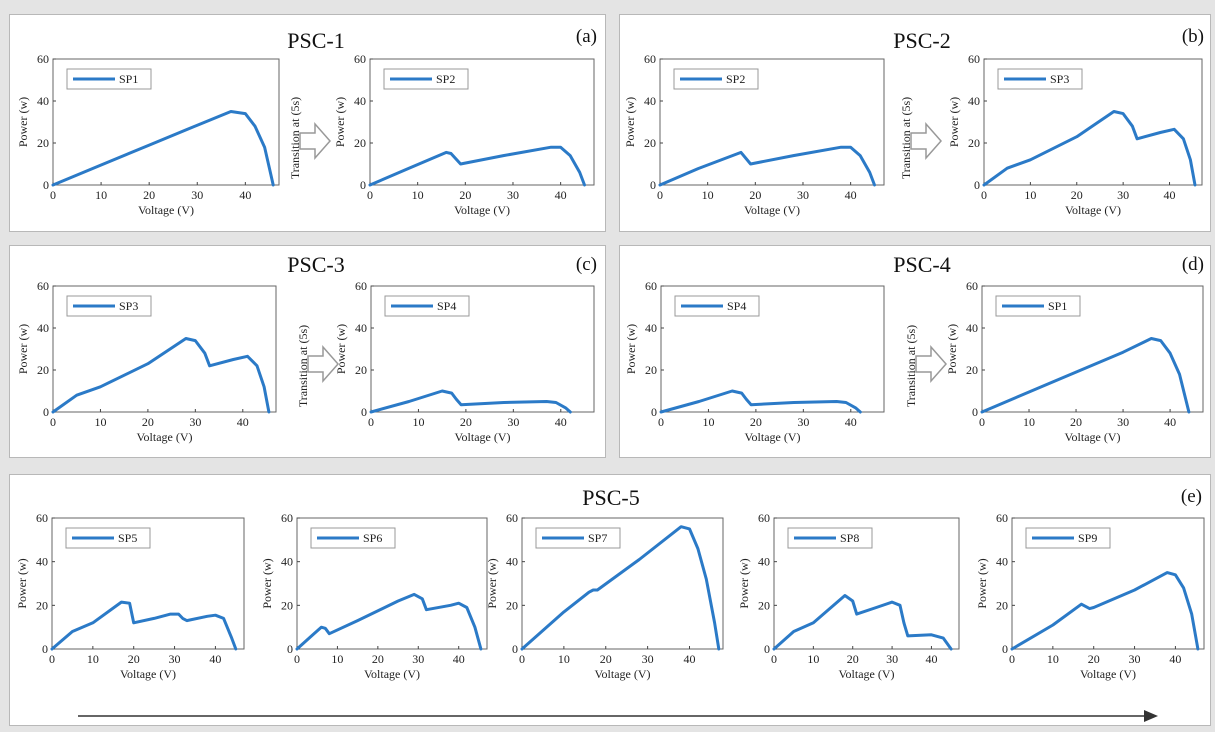  I want to click on legend-label: SP2, so click(445, 79).